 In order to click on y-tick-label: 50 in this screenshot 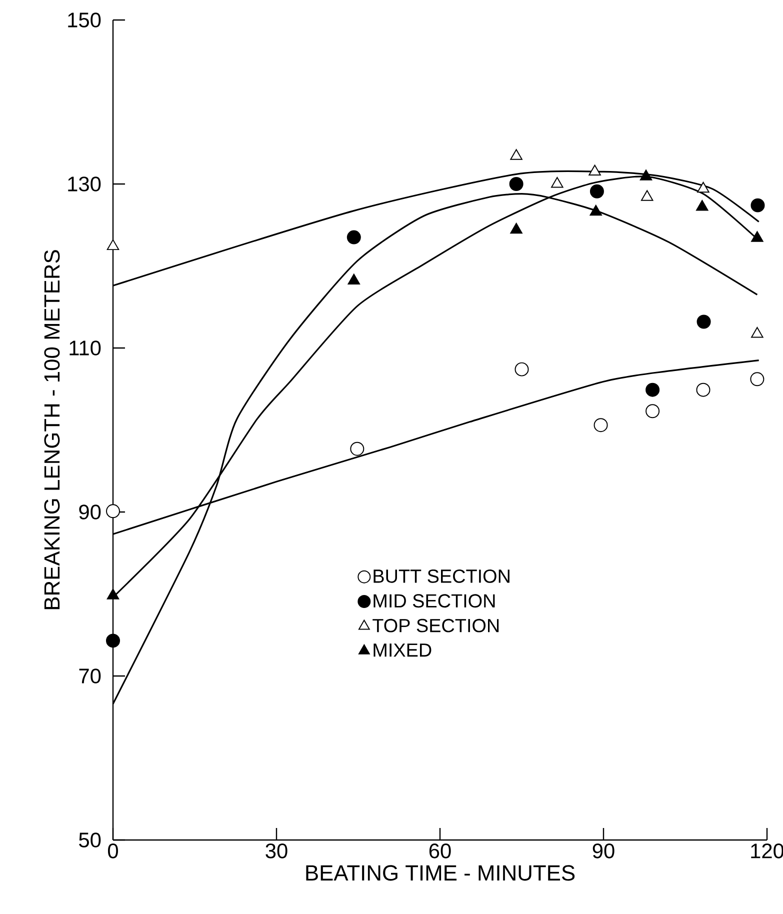, I will do `click(90, 840)`.